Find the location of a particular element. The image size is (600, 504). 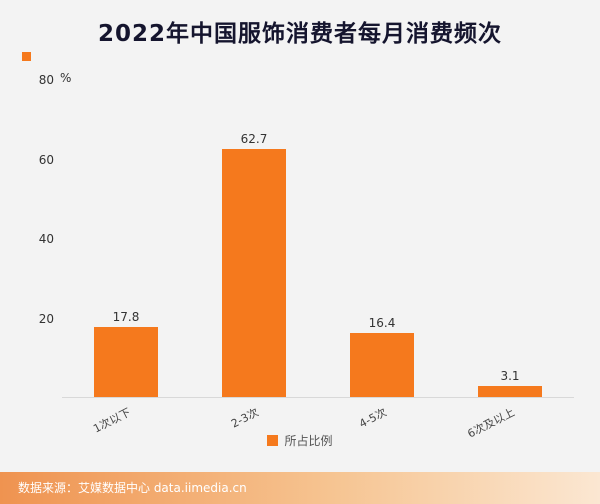

bar-value-label: 17.8 is located at coordinates (126, 317).